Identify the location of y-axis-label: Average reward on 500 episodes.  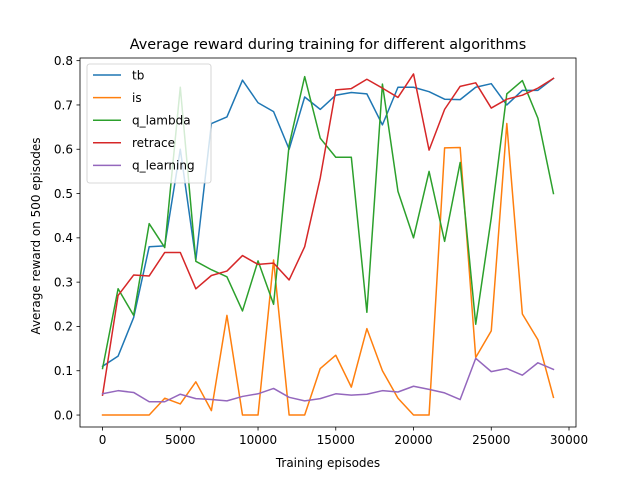
(36, 235).